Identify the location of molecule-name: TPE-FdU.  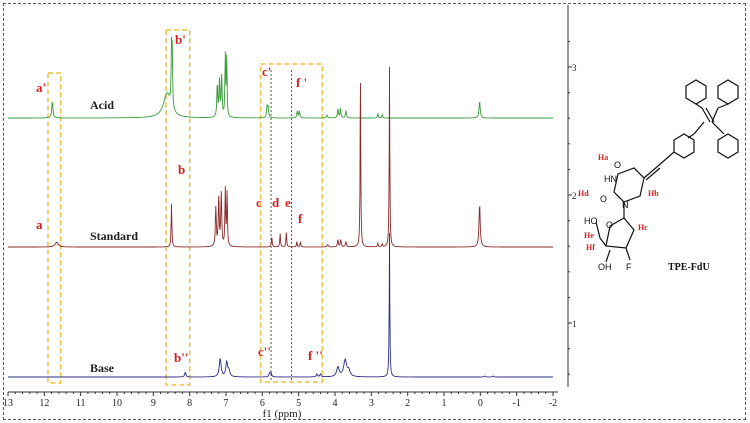
(689, 267).